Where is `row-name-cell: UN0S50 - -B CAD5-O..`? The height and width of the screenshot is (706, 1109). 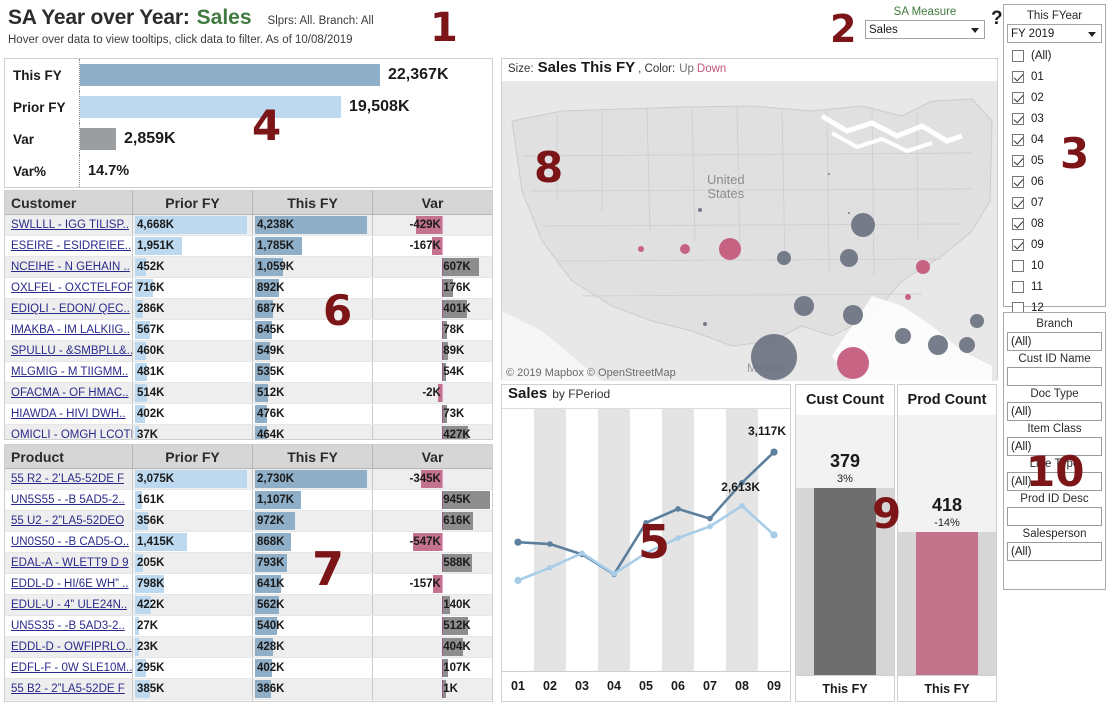 row-name-cell: UN0S50 - -B CAD5-O.. is located at coordinates (69, 542).